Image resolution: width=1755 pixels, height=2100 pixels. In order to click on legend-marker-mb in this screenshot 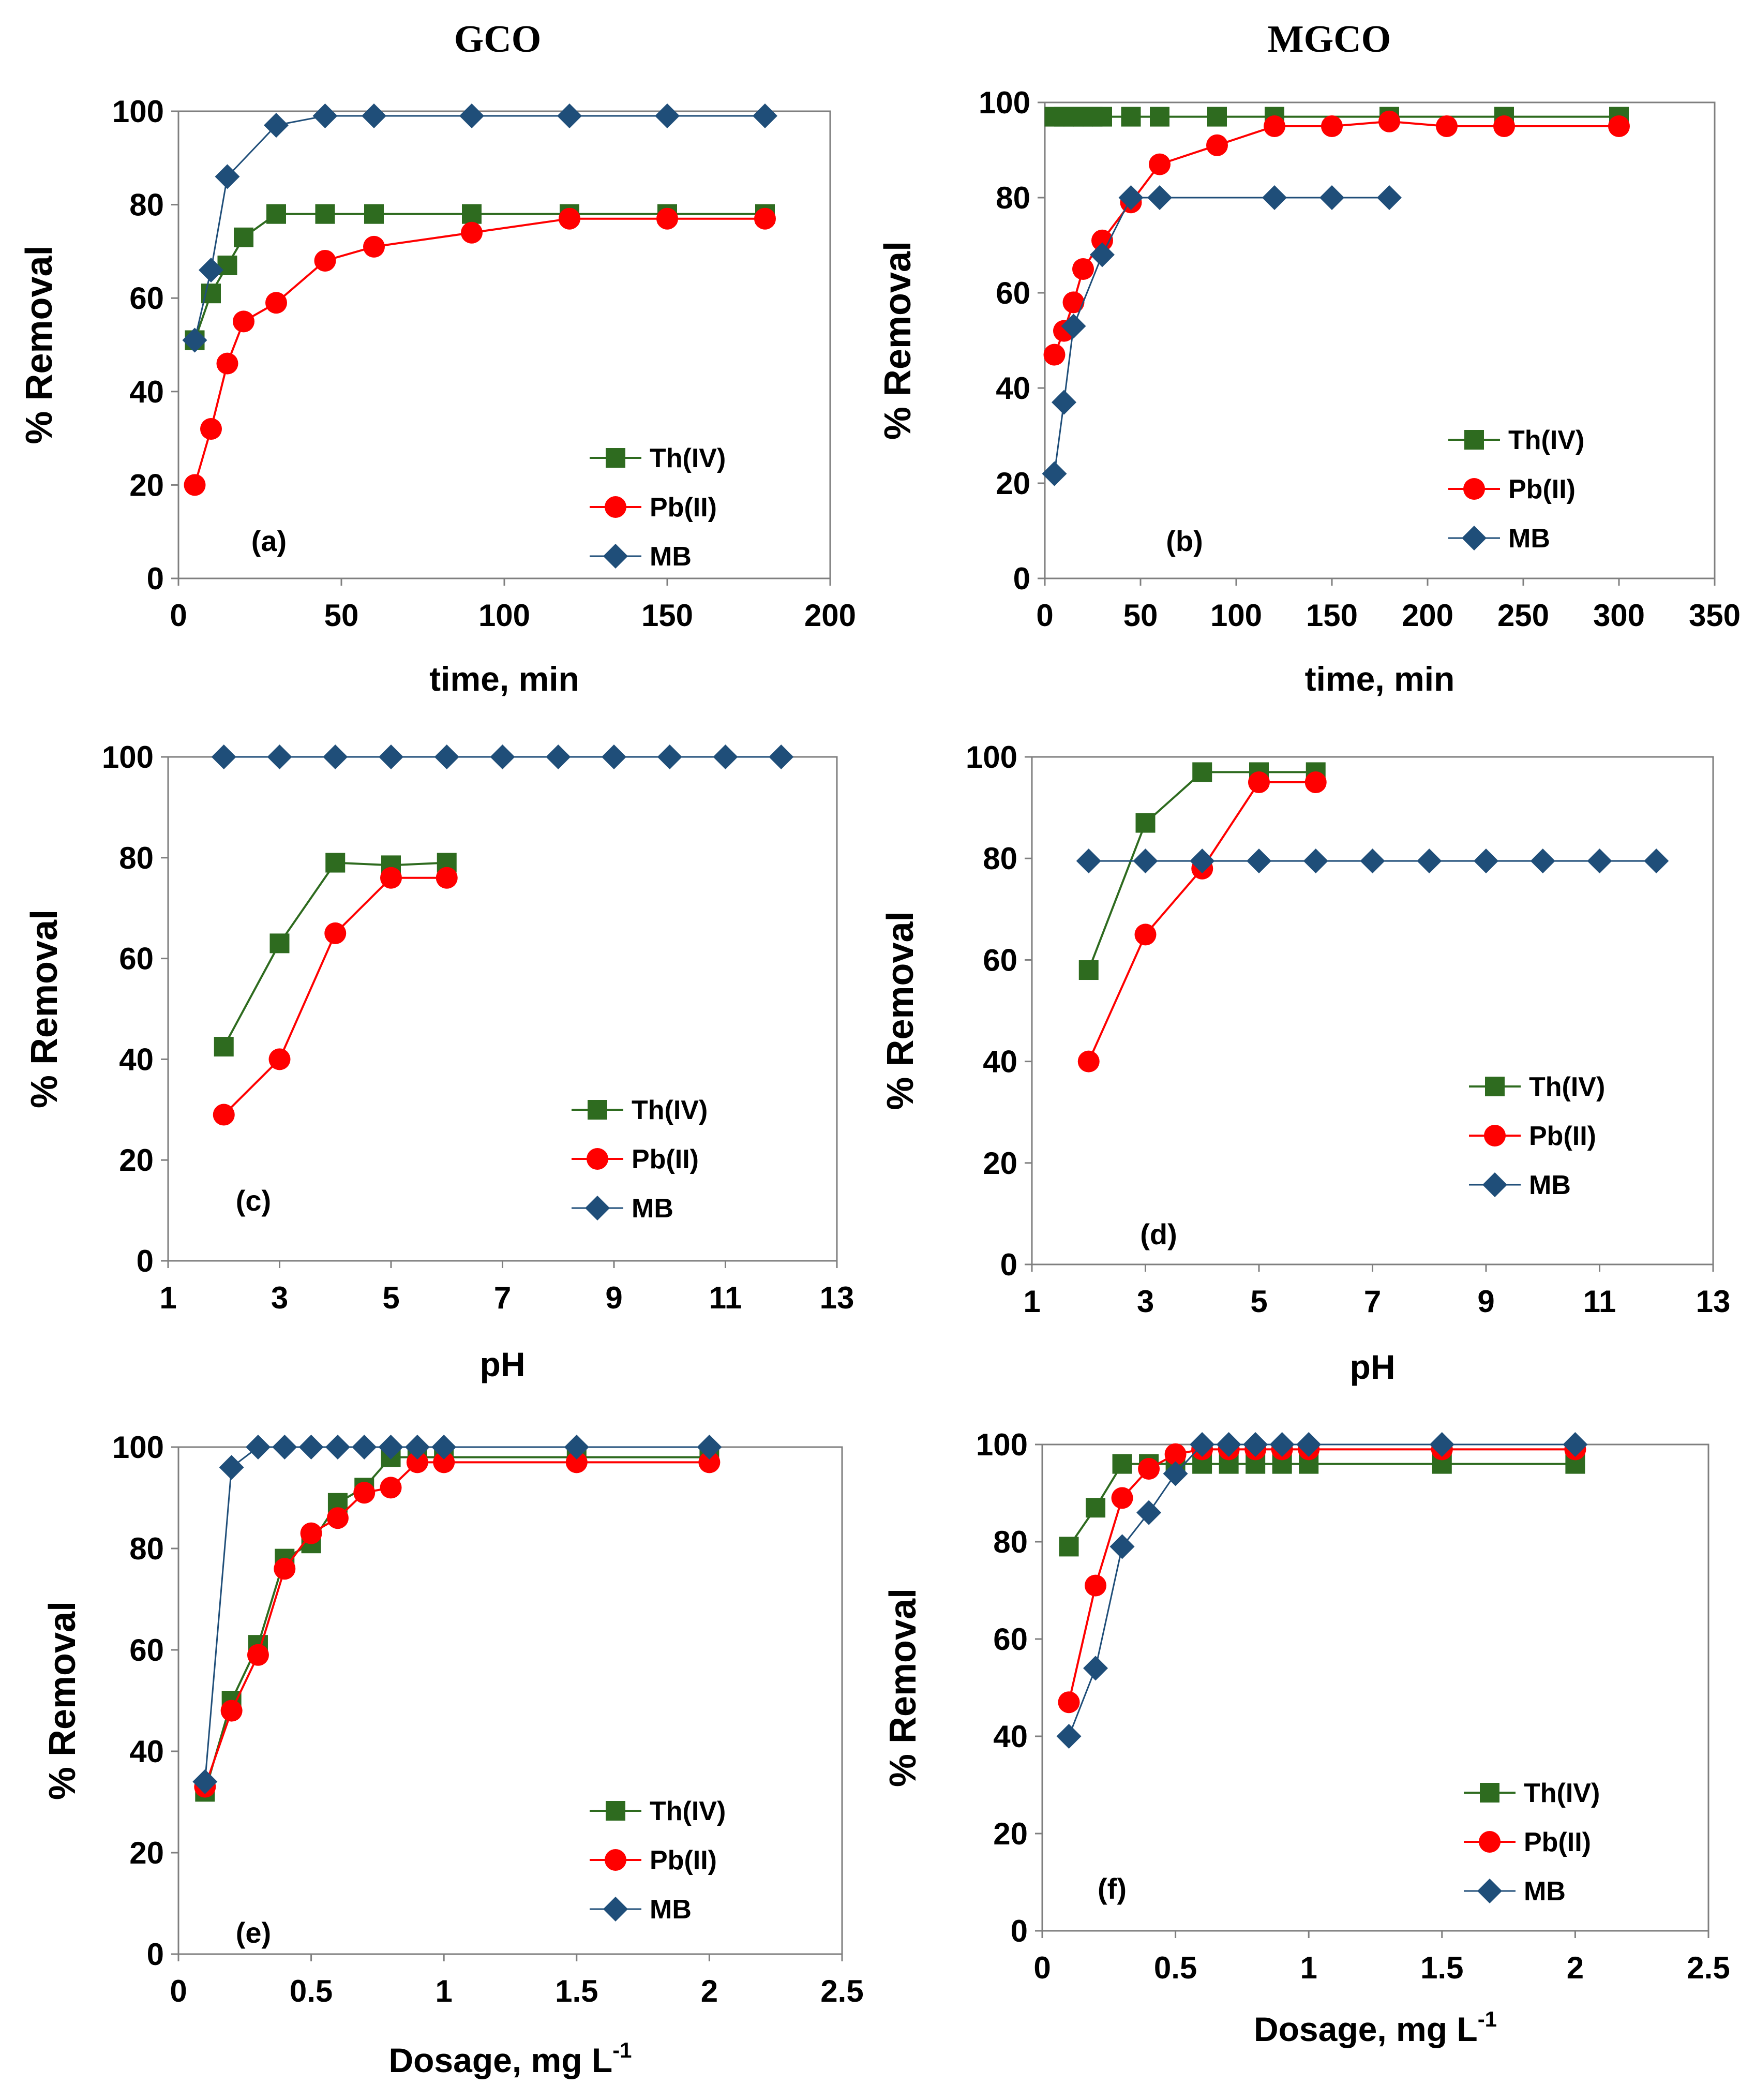, I will do `click(615, 1909)`.